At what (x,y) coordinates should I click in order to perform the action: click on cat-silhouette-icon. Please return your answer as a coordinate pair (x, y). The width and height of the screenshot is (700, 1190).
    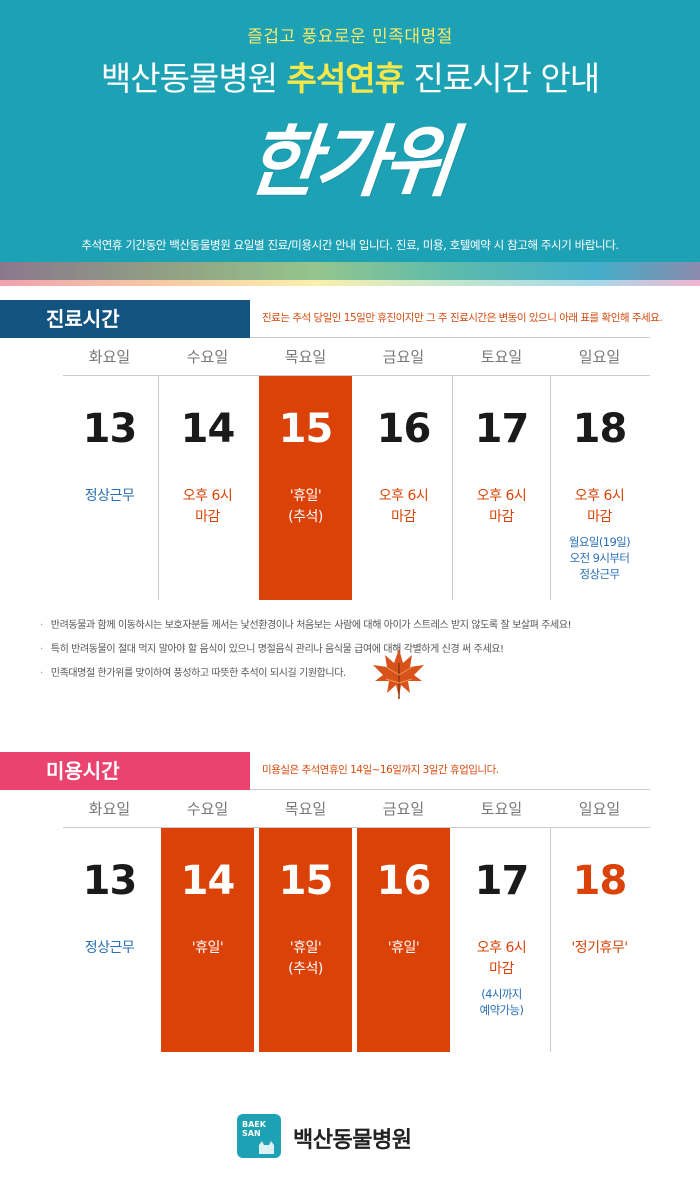
    Looking at the image, I should click on (266, 1147).